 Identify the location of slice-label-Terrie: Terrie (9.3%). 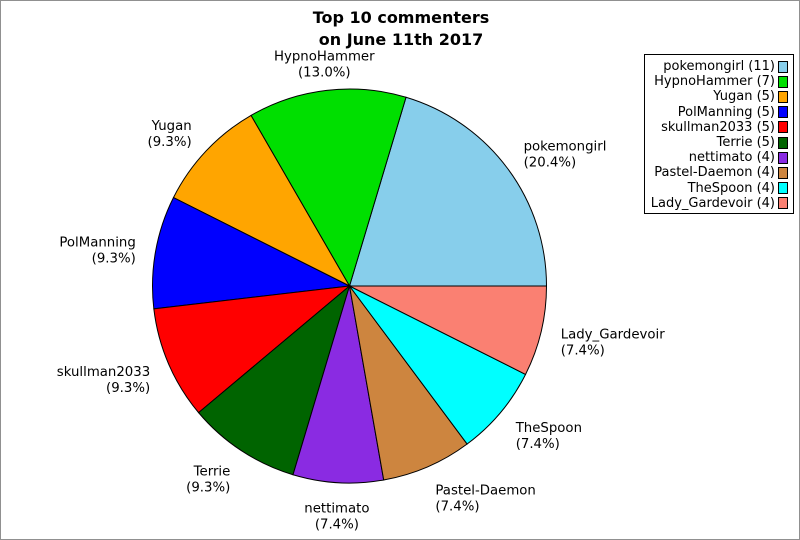
(208, 480).